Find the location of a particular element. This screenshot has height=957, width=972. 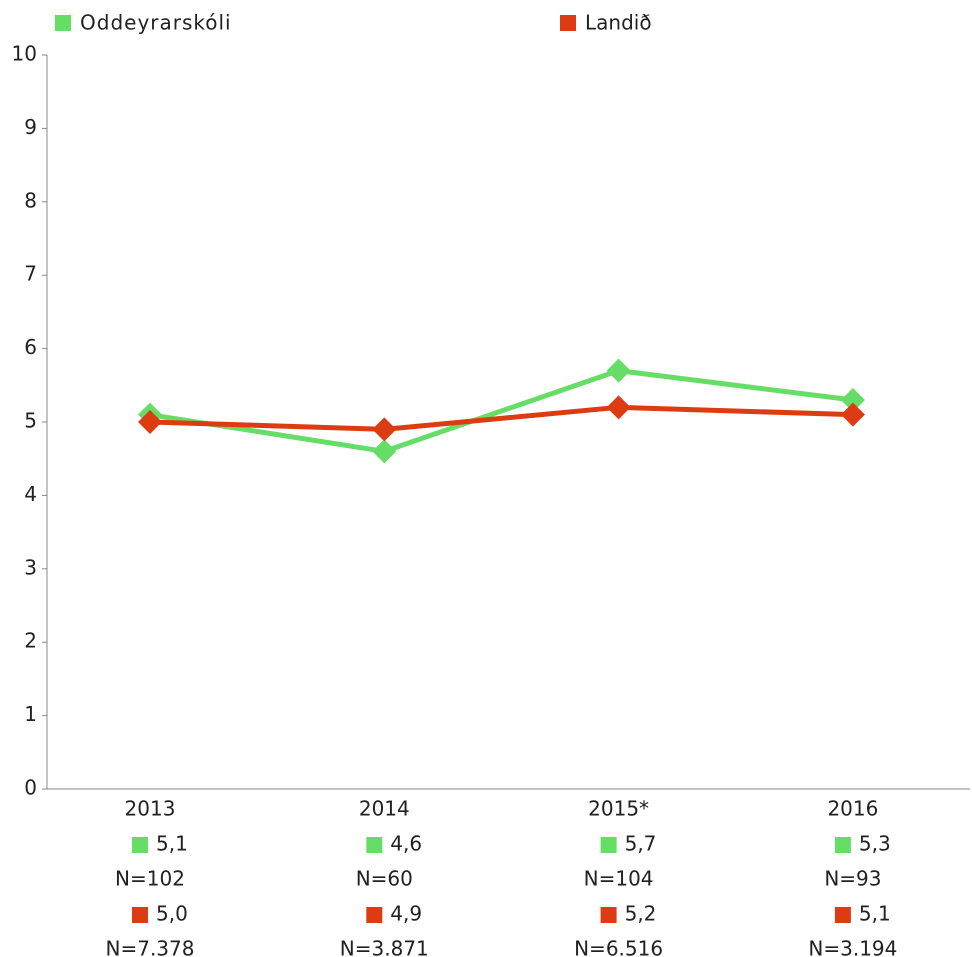

value-label: 5,3 is located at coordinates (875, 844).